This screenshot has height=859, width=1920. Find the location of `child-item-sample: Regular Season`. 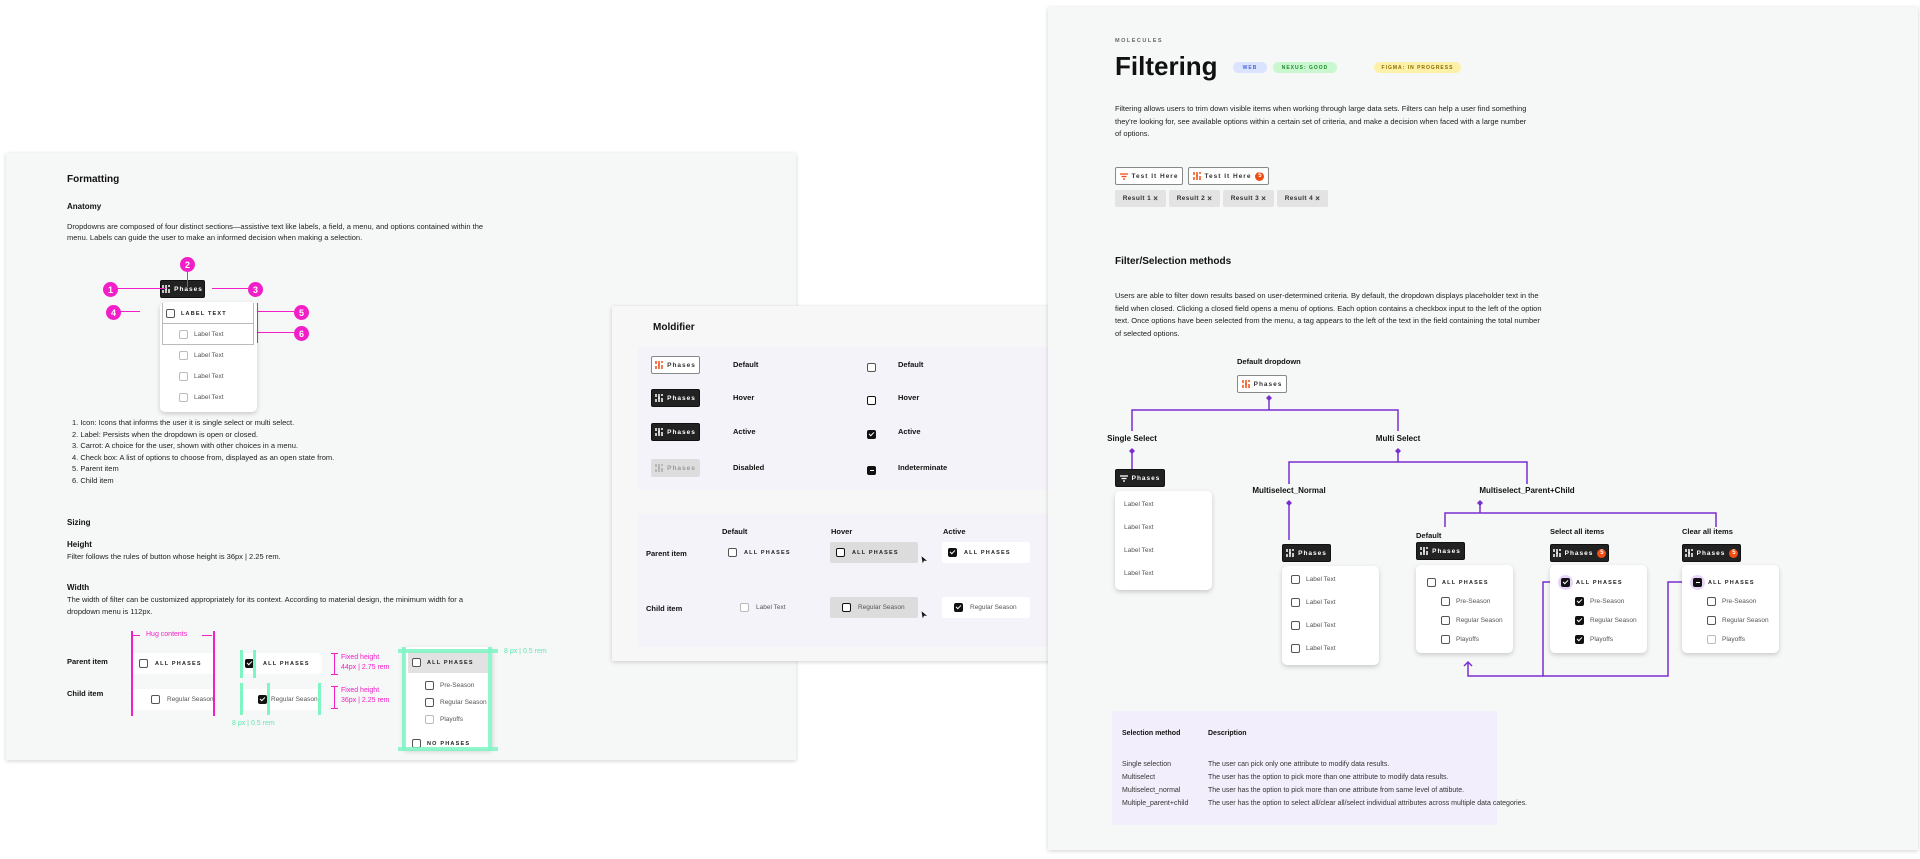

child-item-sample: Regular Season is located at coordinates (173, 699).